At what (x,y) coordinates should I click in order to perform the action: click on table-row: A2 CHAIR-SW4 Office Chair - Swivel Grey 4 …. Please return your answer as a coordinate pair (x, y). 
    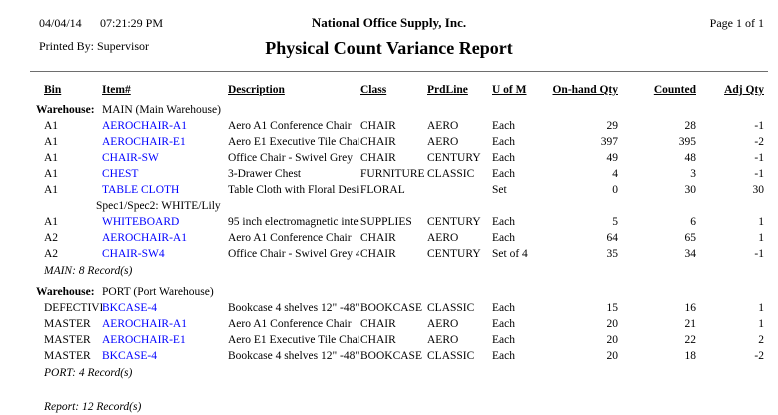
    Looking at the image, I should click on (397, 254).